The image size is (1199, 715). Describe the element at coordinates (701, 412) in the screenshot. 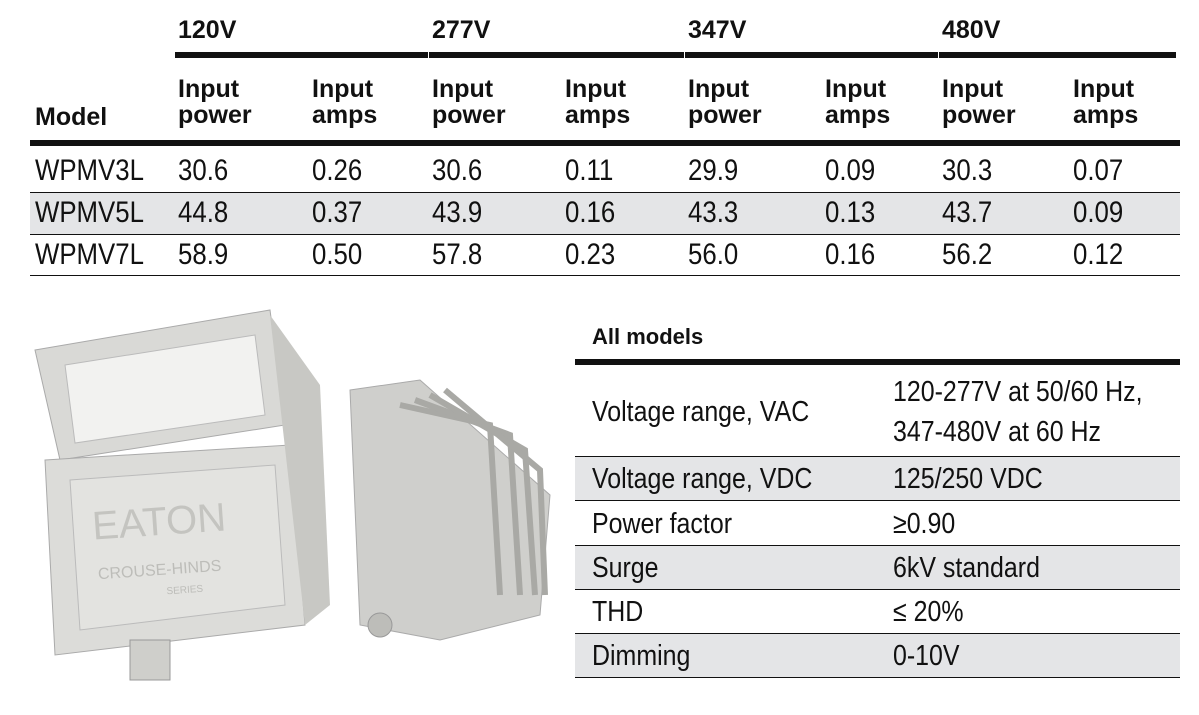

I see `label-cell: Voltage range, VAC` at that location.